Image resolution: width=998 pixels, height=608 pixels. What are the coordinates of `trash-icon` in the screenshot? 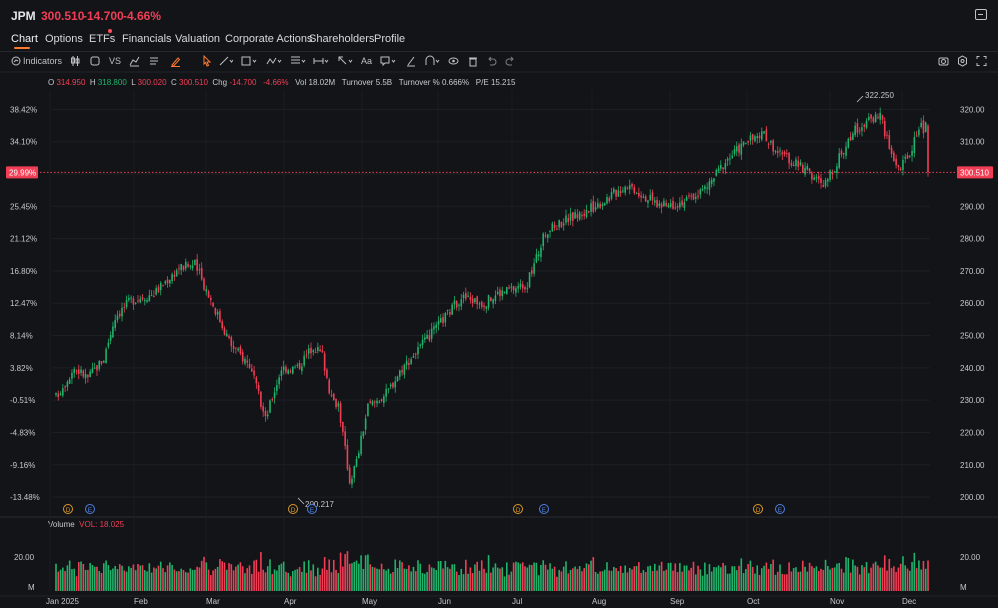 It's located at (473, 61).